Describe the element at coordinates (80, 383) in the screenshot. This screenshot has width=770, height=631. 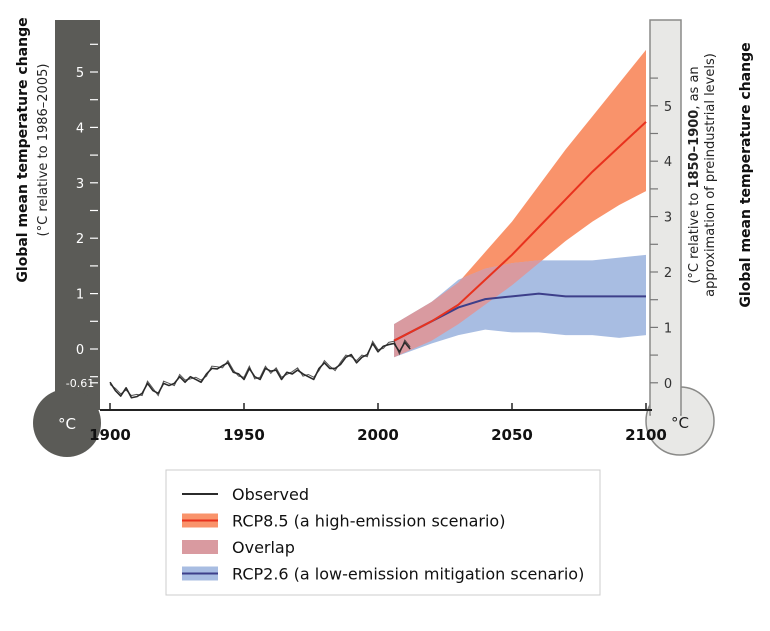
I see `left-extra-label: -0.61` at that location.